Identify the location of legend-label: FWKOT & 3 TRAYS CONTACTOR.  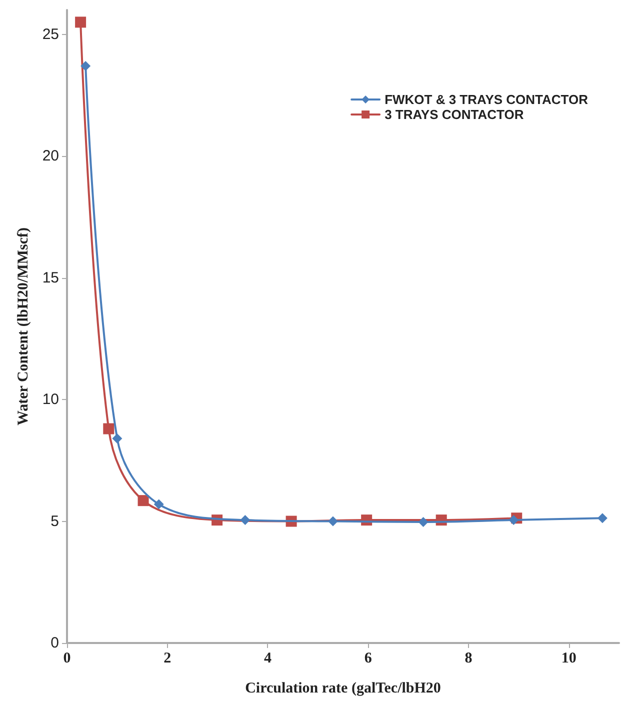
(486, 99).